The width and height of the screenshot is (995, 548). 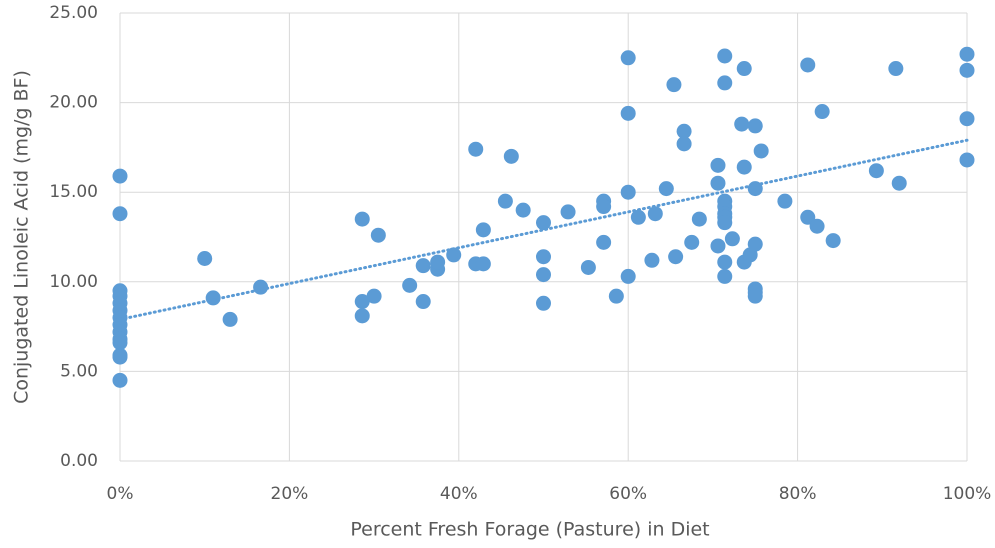 I want to click on x-tick-label: 0%, so click(x=120, y=494).